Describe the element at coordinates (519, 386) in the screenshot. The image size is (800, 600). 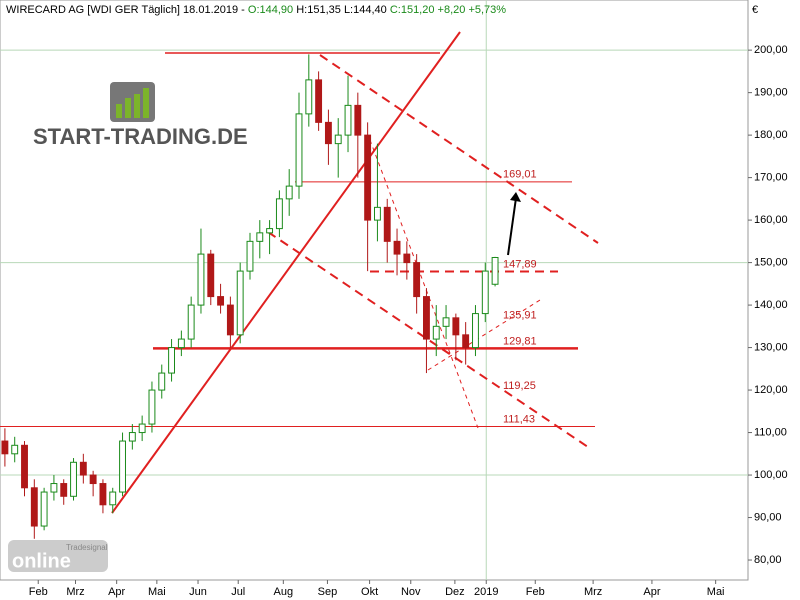
I see `level-label: 119,25` at that location.